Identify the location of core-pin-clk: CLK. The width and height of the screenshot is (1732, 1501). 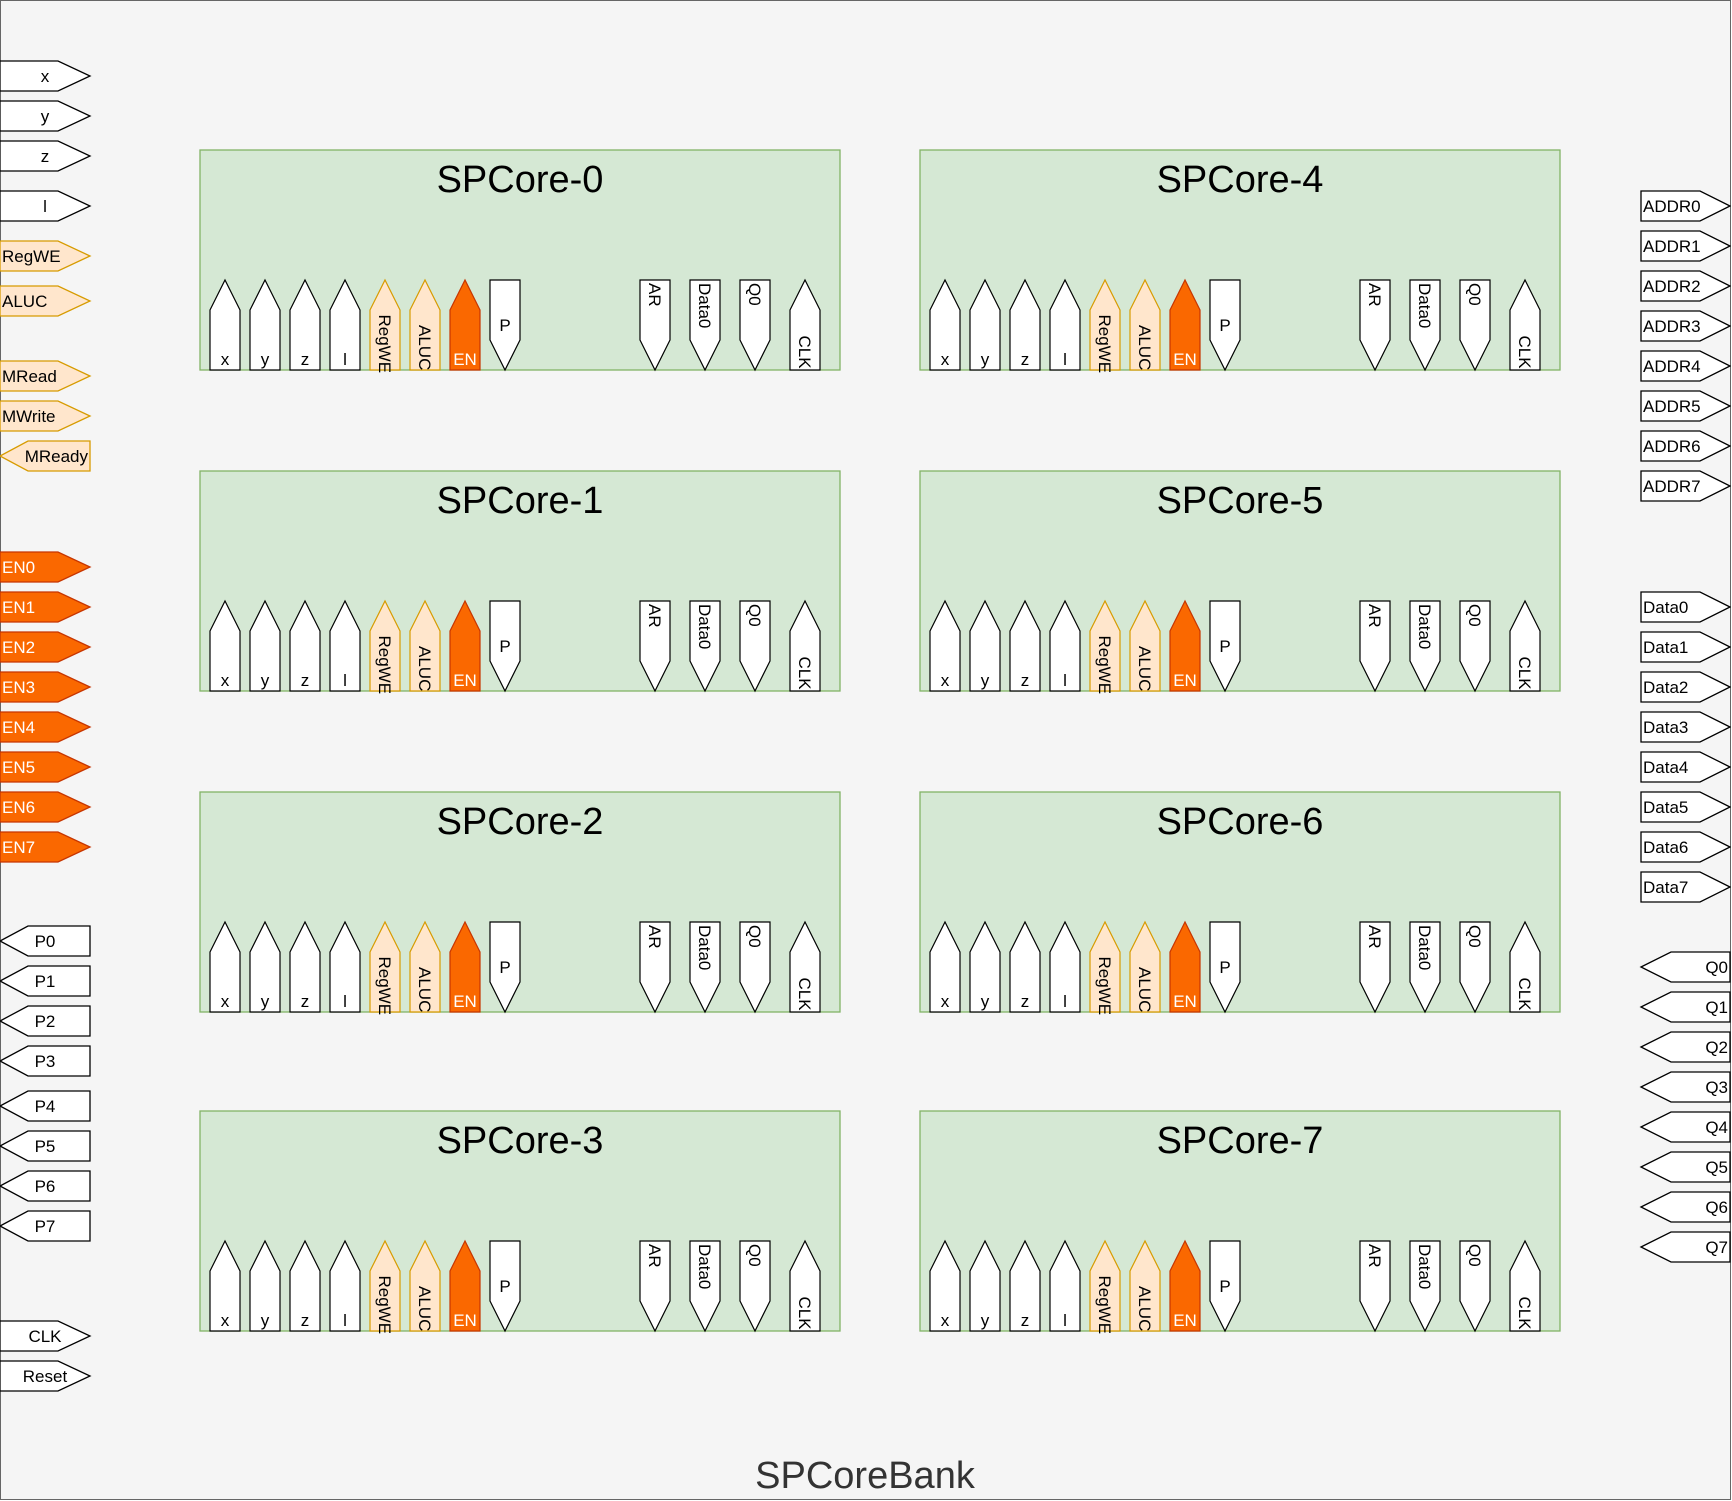
(1525, 645).